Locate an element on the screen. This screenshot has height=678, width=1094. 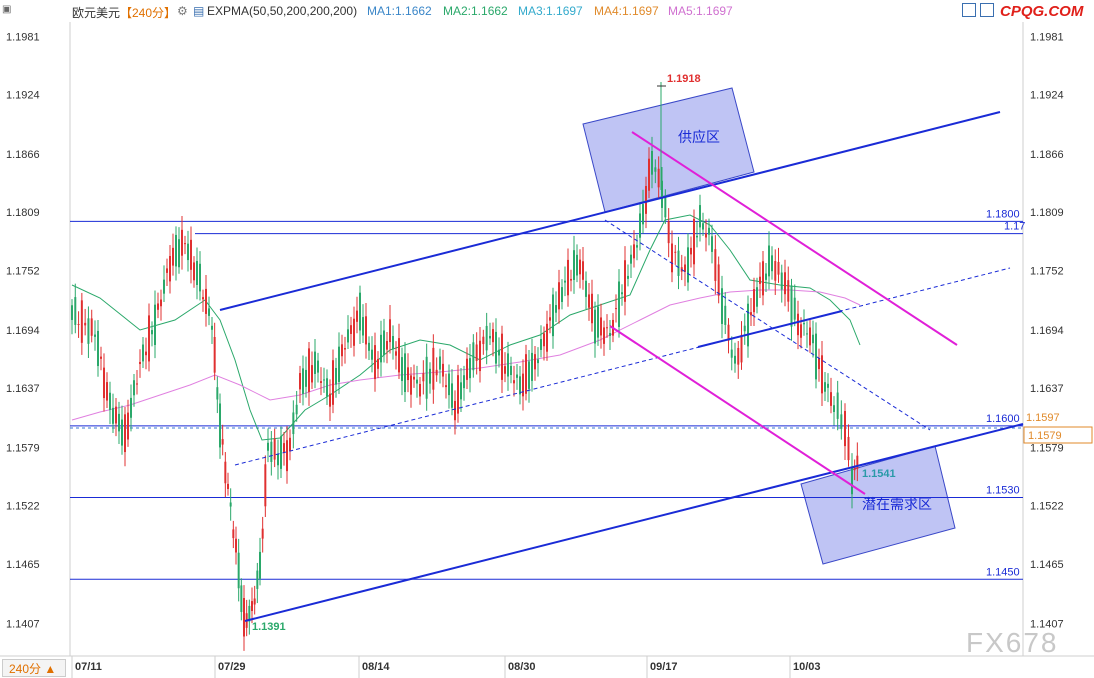
fullscreen-icon is located at coordinates (987, 10).